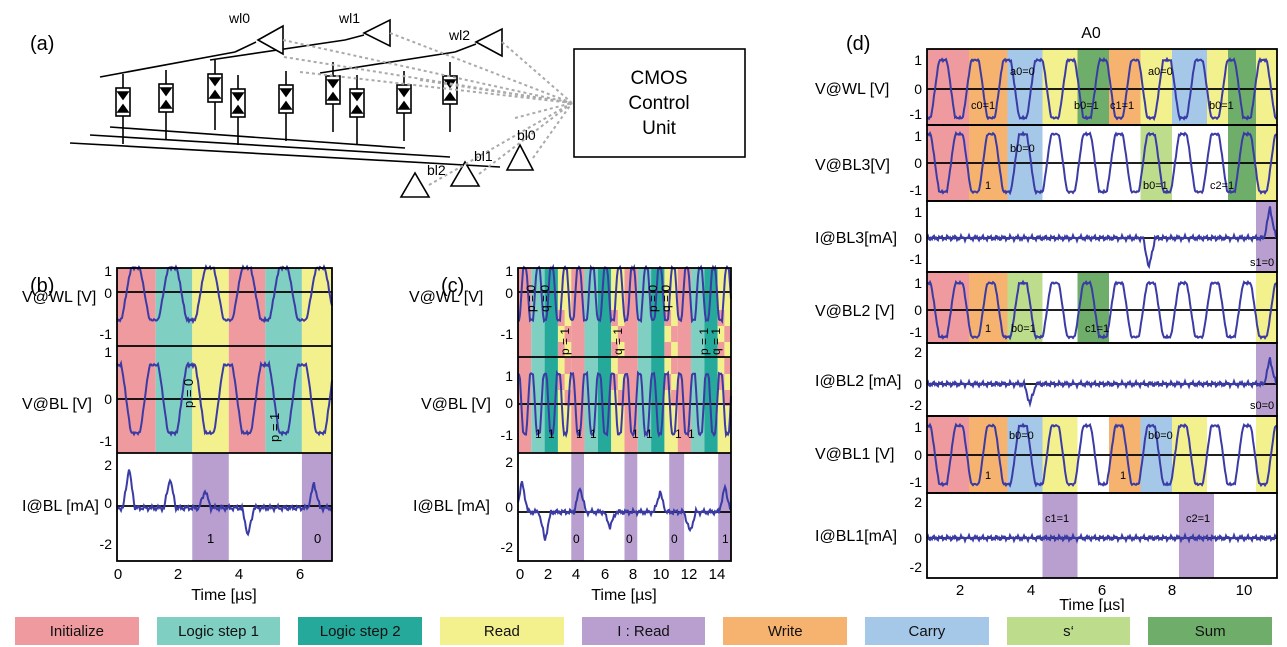  Describe the element at coordinates (643, 631) in the screenshot. I see `legend-i-read: I : Read` at that location.